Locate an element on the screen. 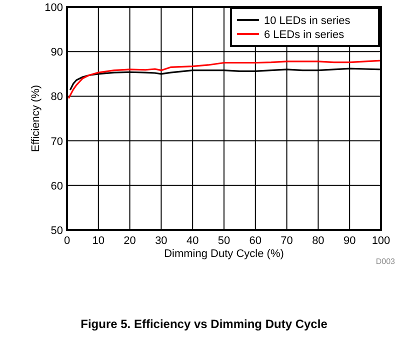  x-tick-label: 50 is located at coordinates (224, 241).